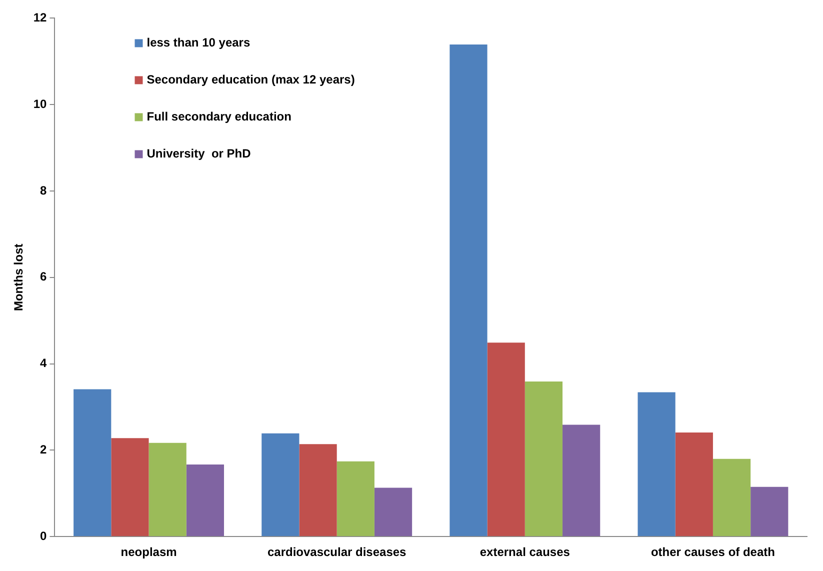  What do you see at coordinates (40, 103) in the screenshot?
I see `y-tick-label: 10` at bounding box center [40, 103].